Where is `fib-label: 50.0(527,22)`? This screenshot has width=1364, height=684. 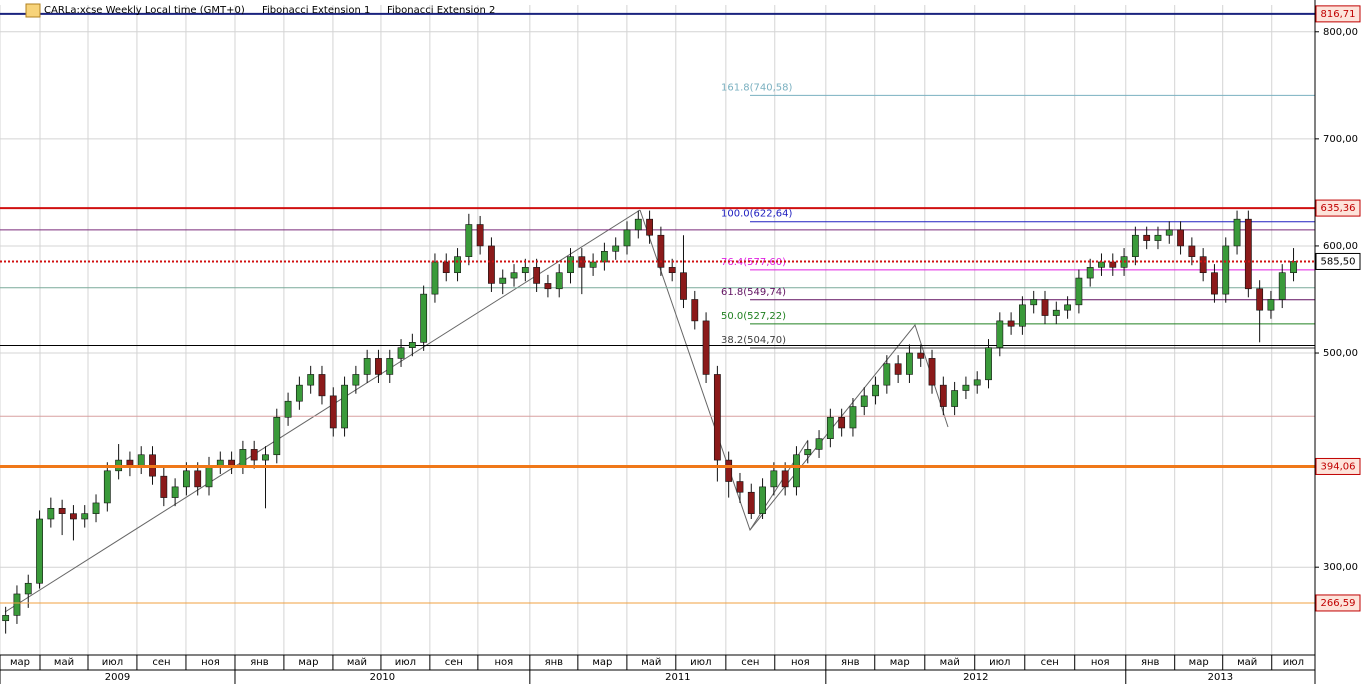
fib-label: 50.0(527,22) is located at coordinates (753, 316).